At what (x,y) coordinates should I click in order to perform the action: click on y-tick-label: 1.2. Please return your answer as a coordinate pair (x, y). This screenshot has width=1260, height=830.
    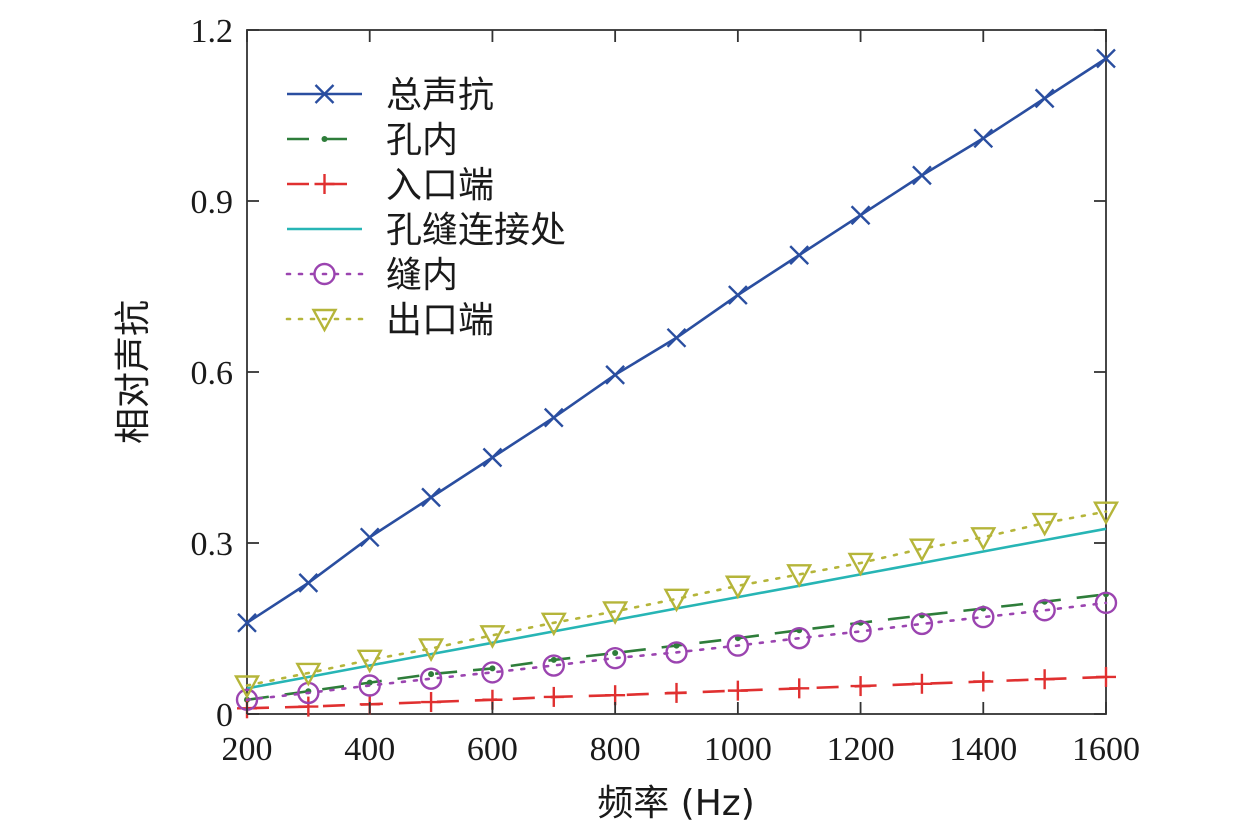
    Looking at the image, I should click on (212, 31).